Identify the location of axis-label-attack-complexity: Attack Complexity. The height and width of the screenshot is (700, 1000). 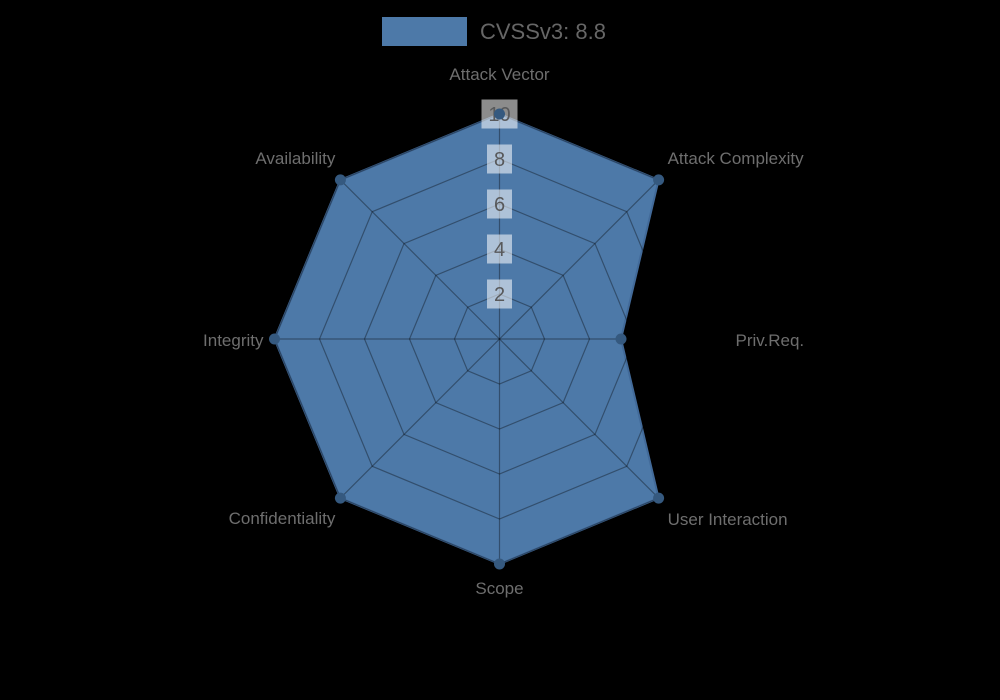
(736, 158).